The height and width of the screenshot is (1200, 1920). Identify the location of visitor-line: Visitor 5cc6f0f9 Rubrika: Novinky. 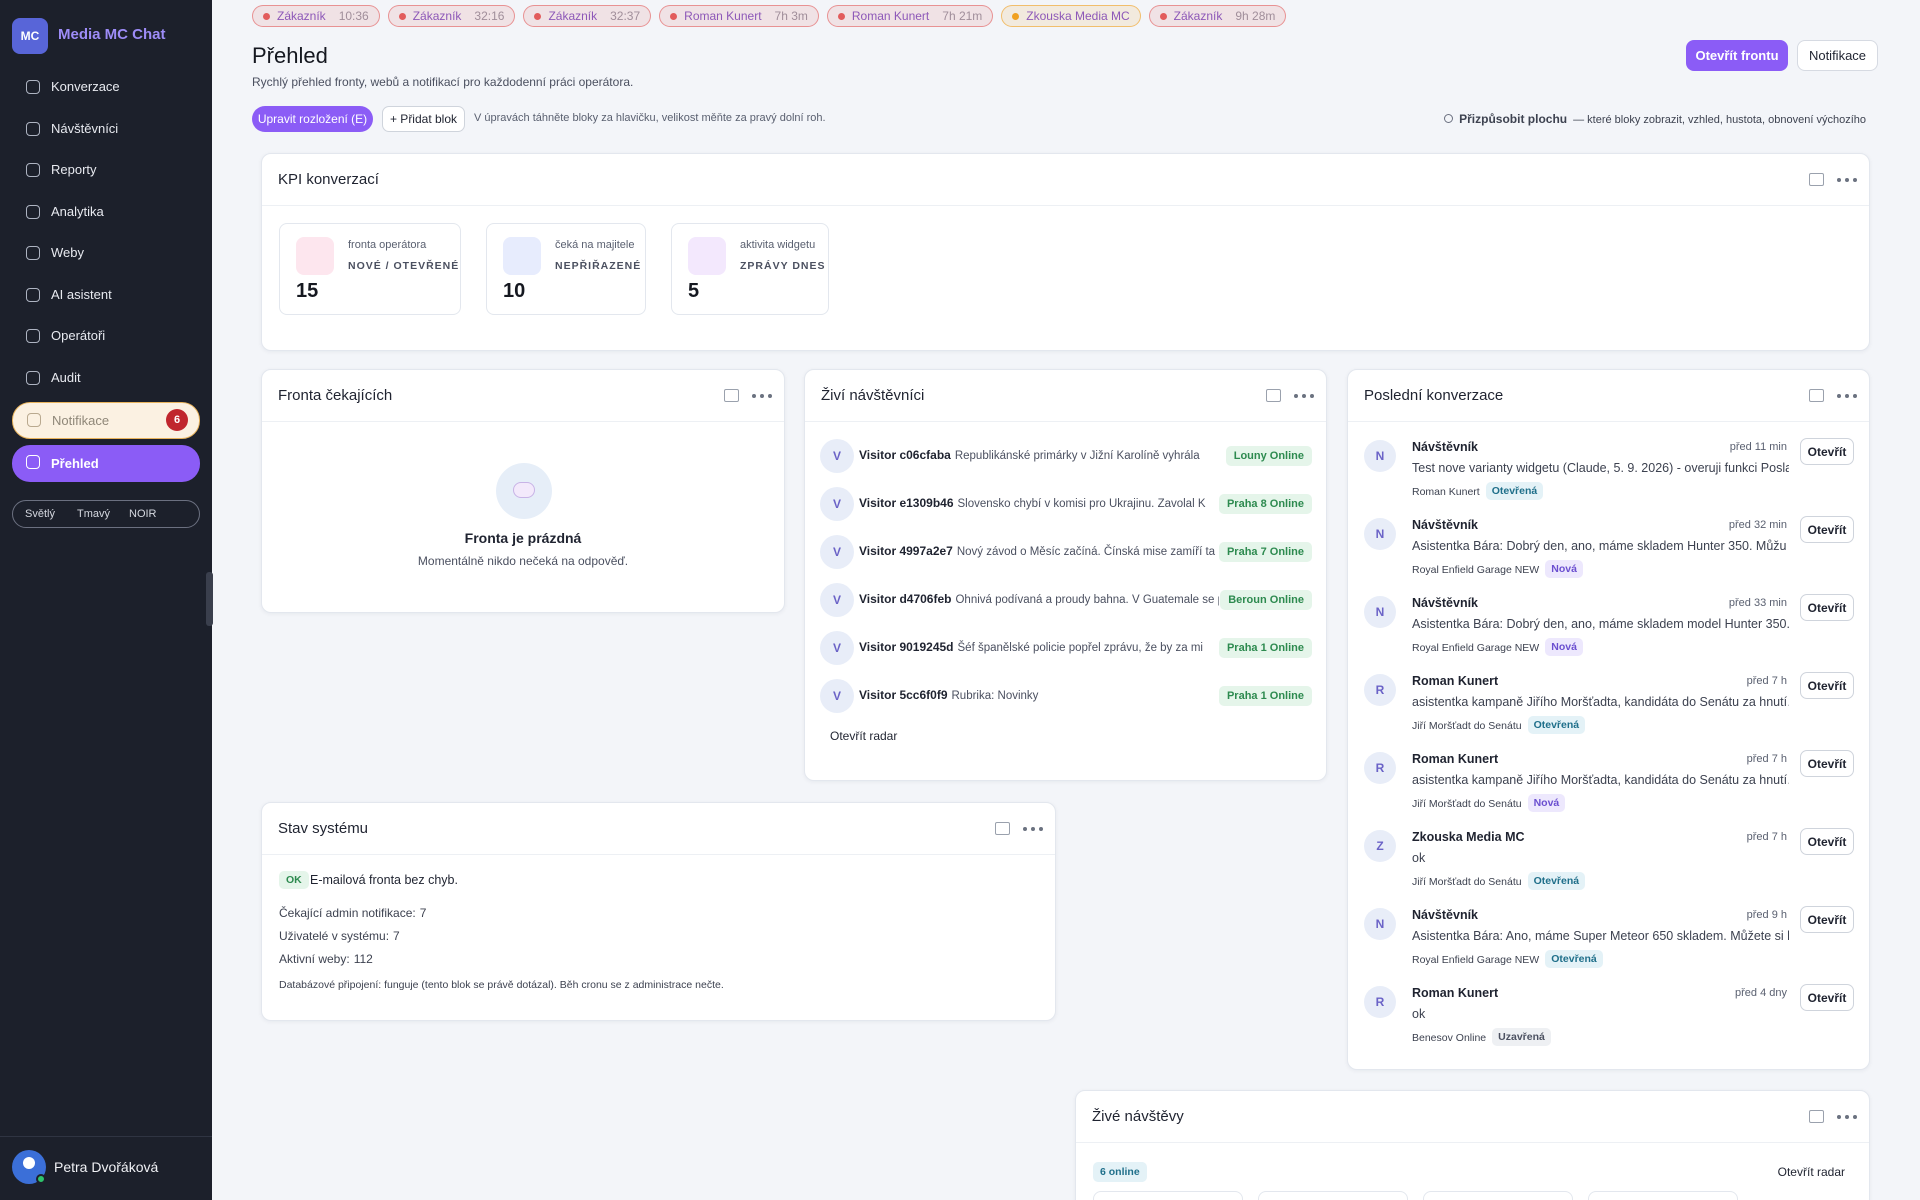
(1039, 695).